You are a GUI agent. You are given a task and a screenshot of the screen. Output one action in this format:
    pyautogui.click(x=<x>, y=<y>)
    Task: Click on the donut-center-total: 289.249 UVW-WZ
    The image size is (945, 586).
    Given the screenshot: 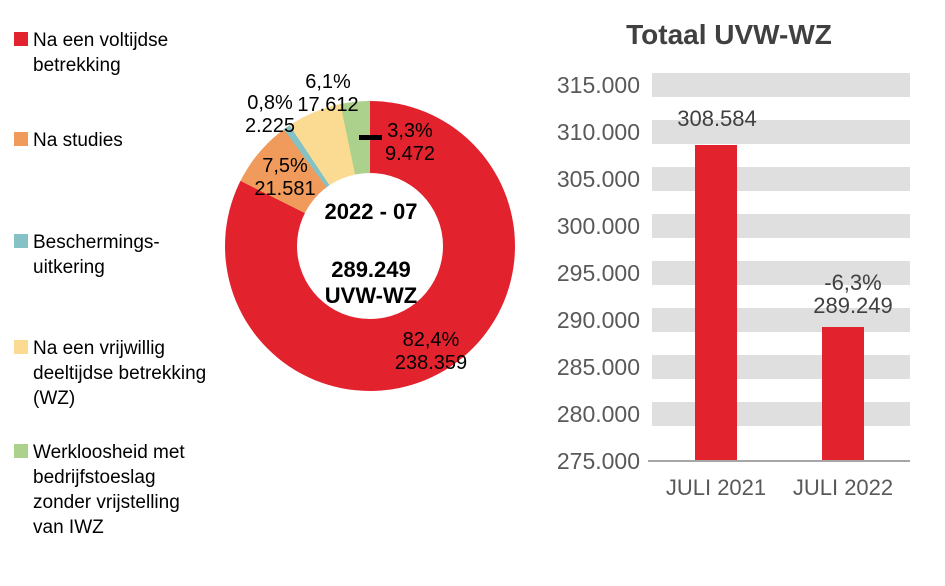 What is the action you would take?
    pyautogui.click(x=371, y=282)
    